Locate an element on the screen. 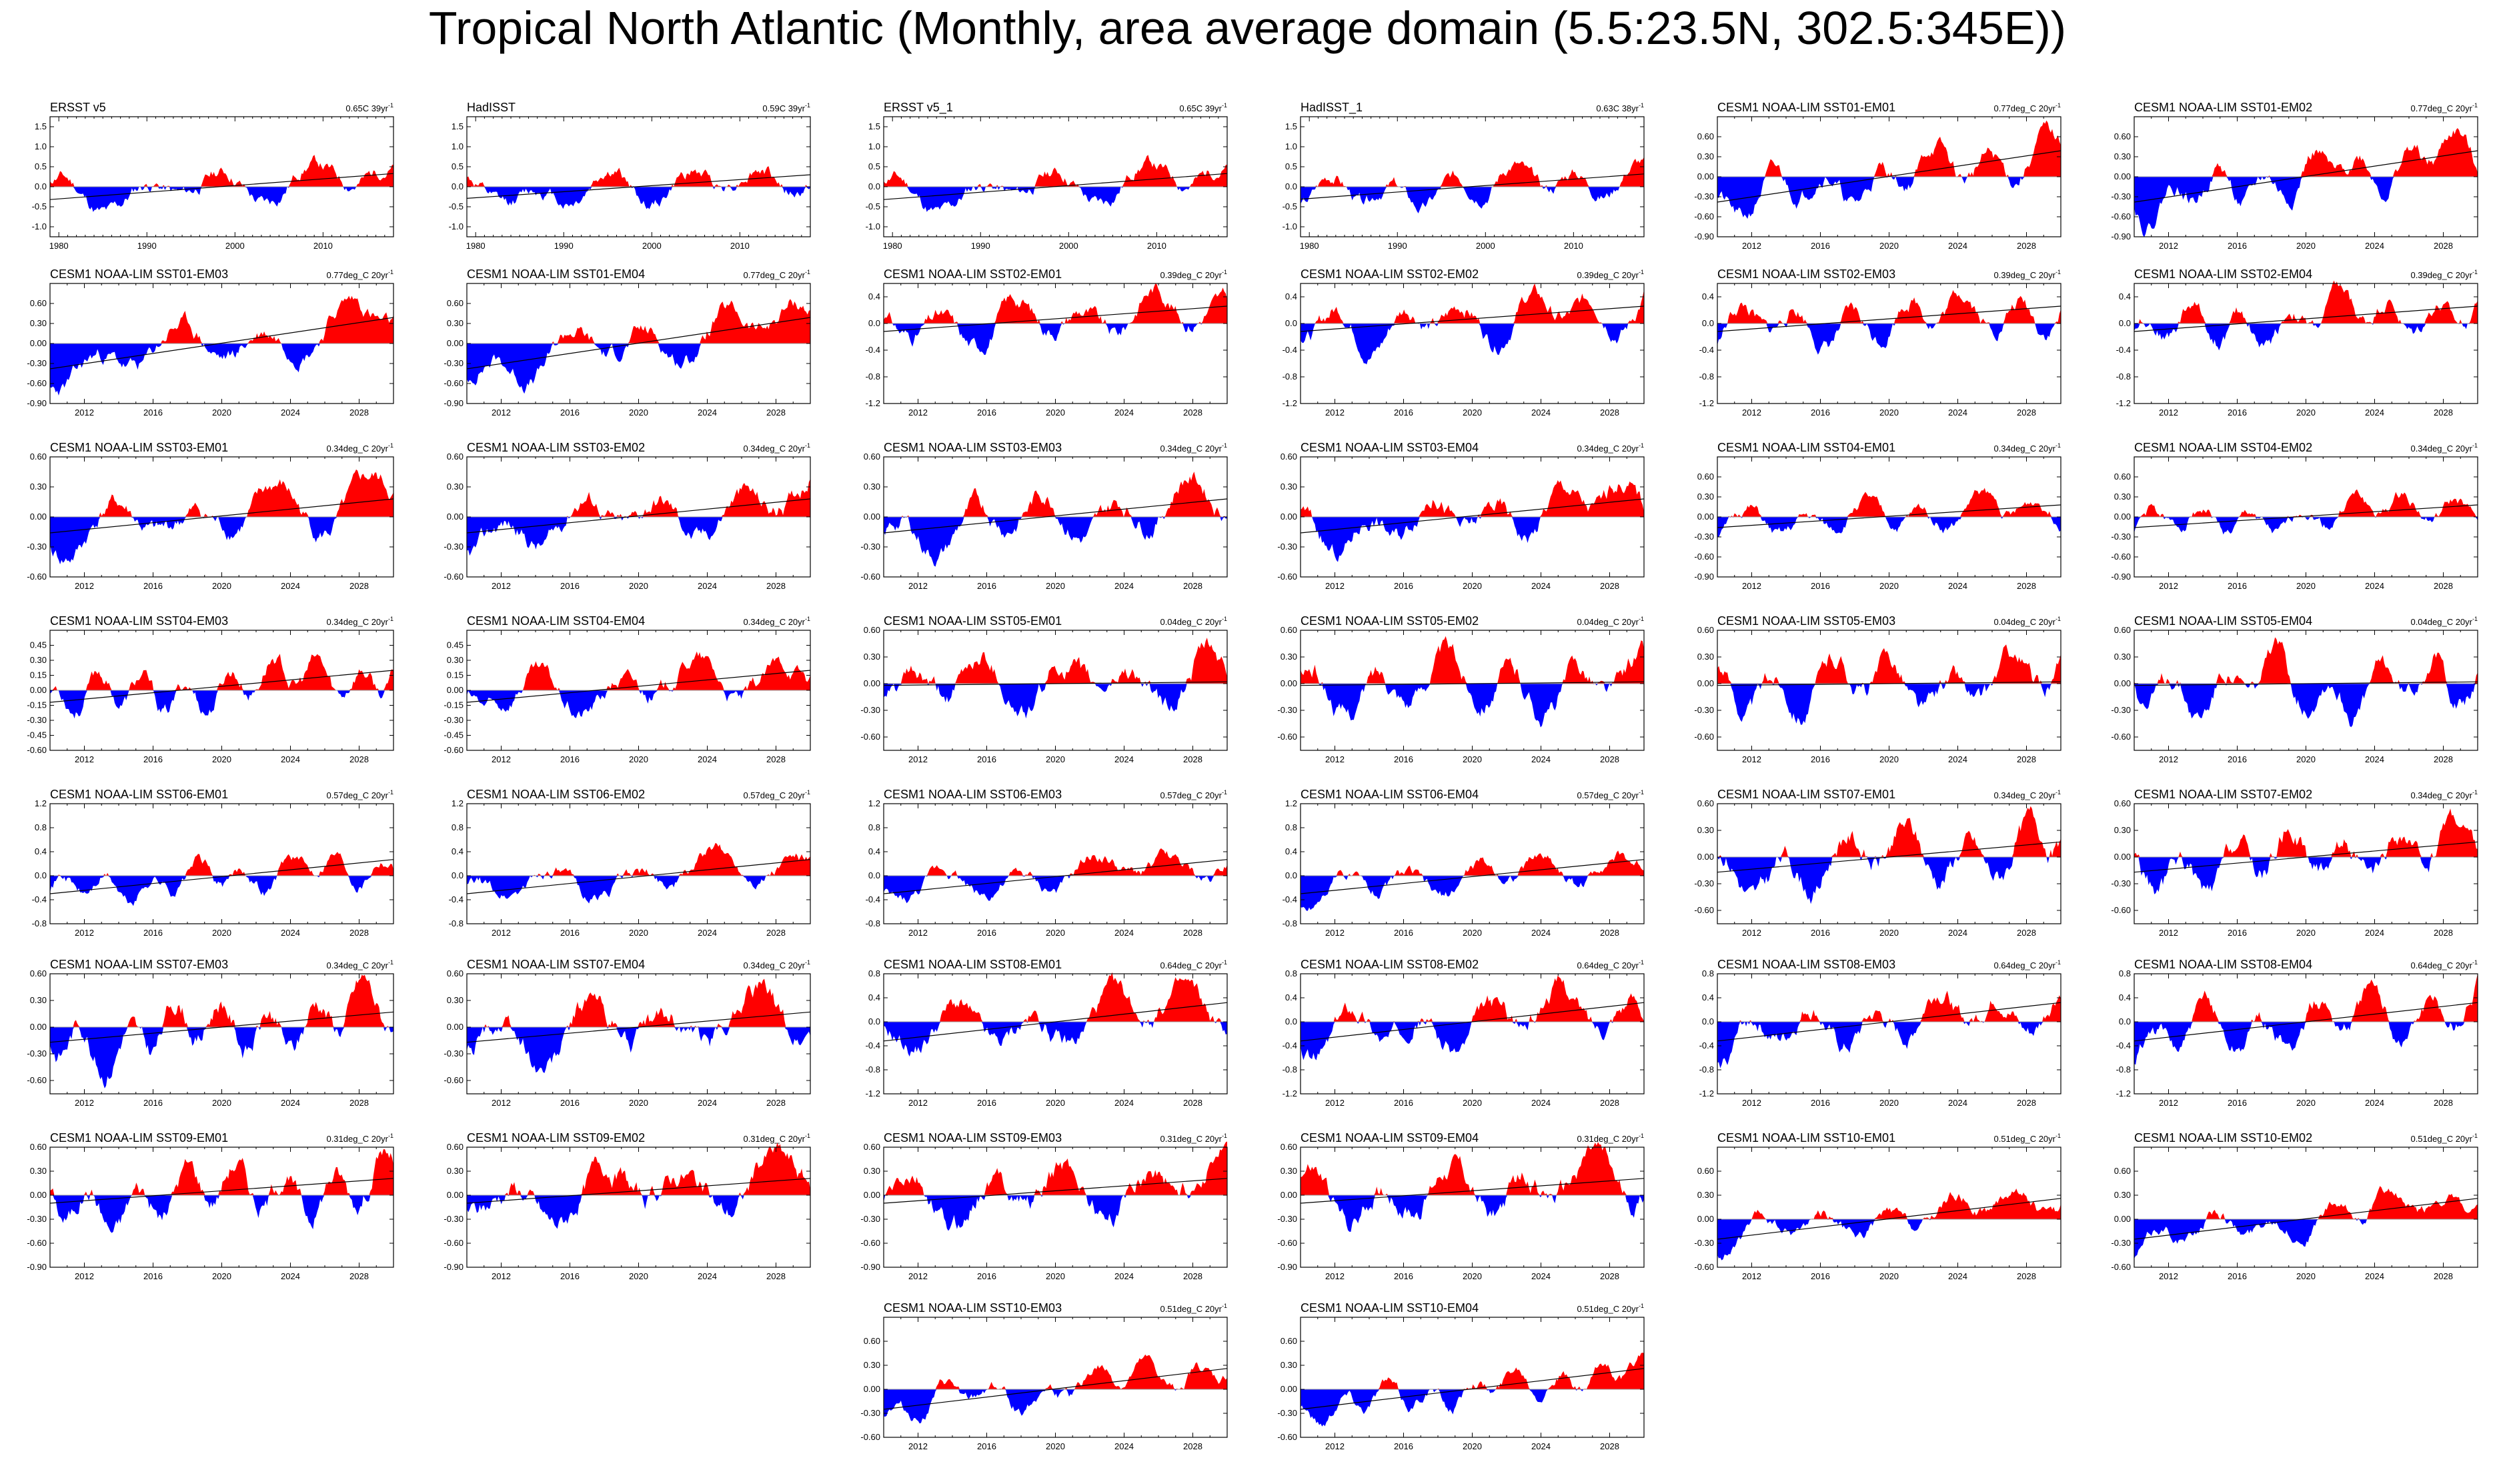 This screenshot has width=2495, height=1484. panel-title: CESM1 NOAA-LIM SST01-EM01 is located at coordinates (1806, 108).